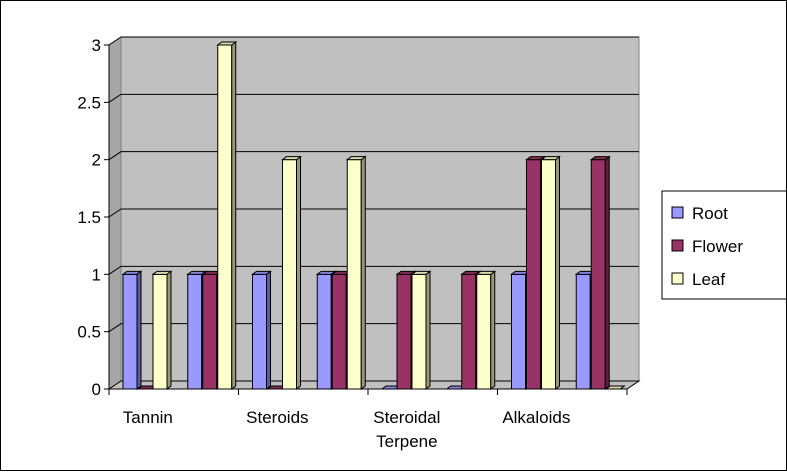 The width and height of the screenshot is (787, 475). I want to click on x-tick-label: Steroidal, so click(406, 417).